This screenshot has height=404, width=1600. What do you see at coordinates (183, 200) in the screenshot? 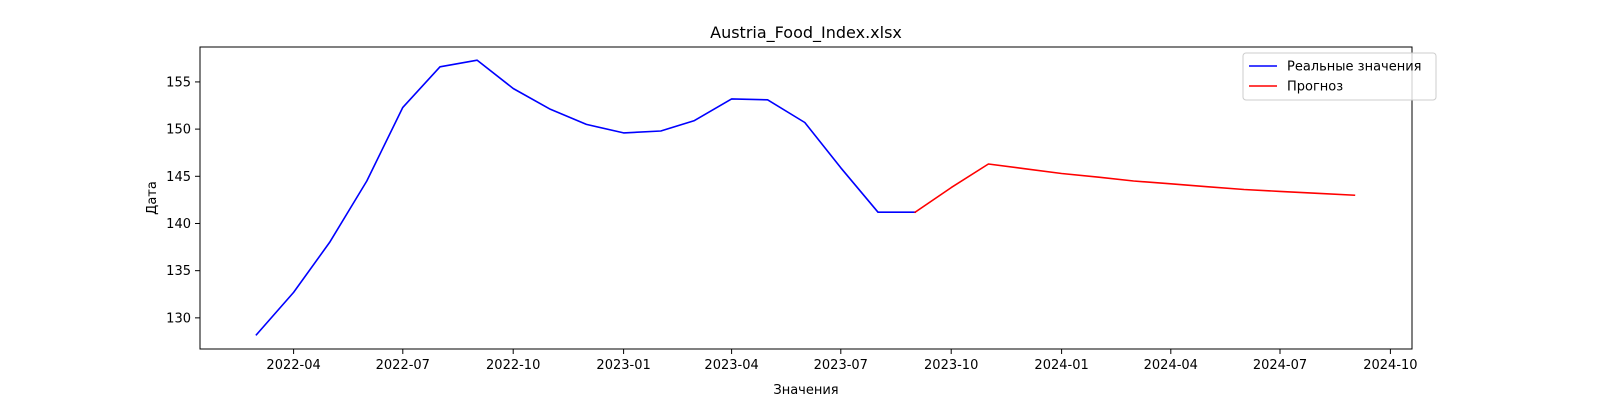
I see `y-axis-ticks: 130 135 140 145 150 155` at bounding box center [183, 200].